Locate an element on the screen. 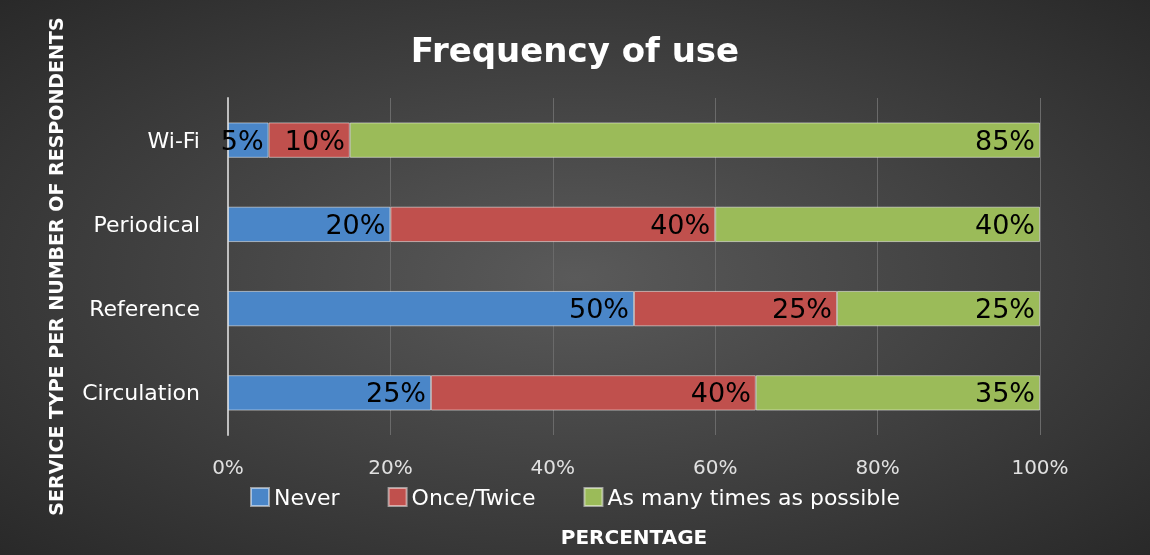  y-tick-label: Periodical is located at coordinates (146, 224).